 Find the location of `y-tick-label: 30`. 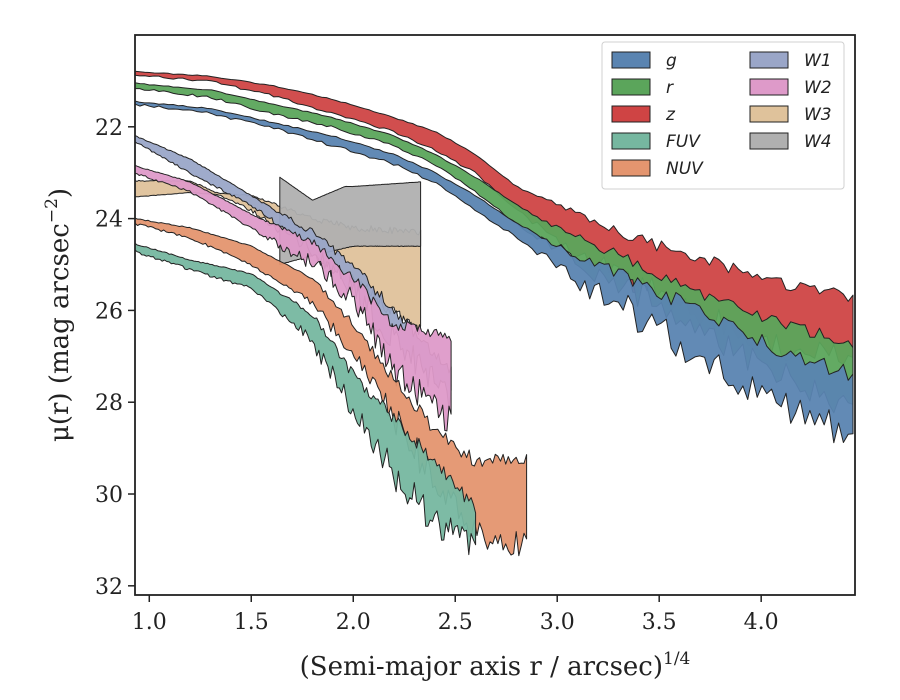

y-tick-label: 30 is located at coordinates (109, 495).